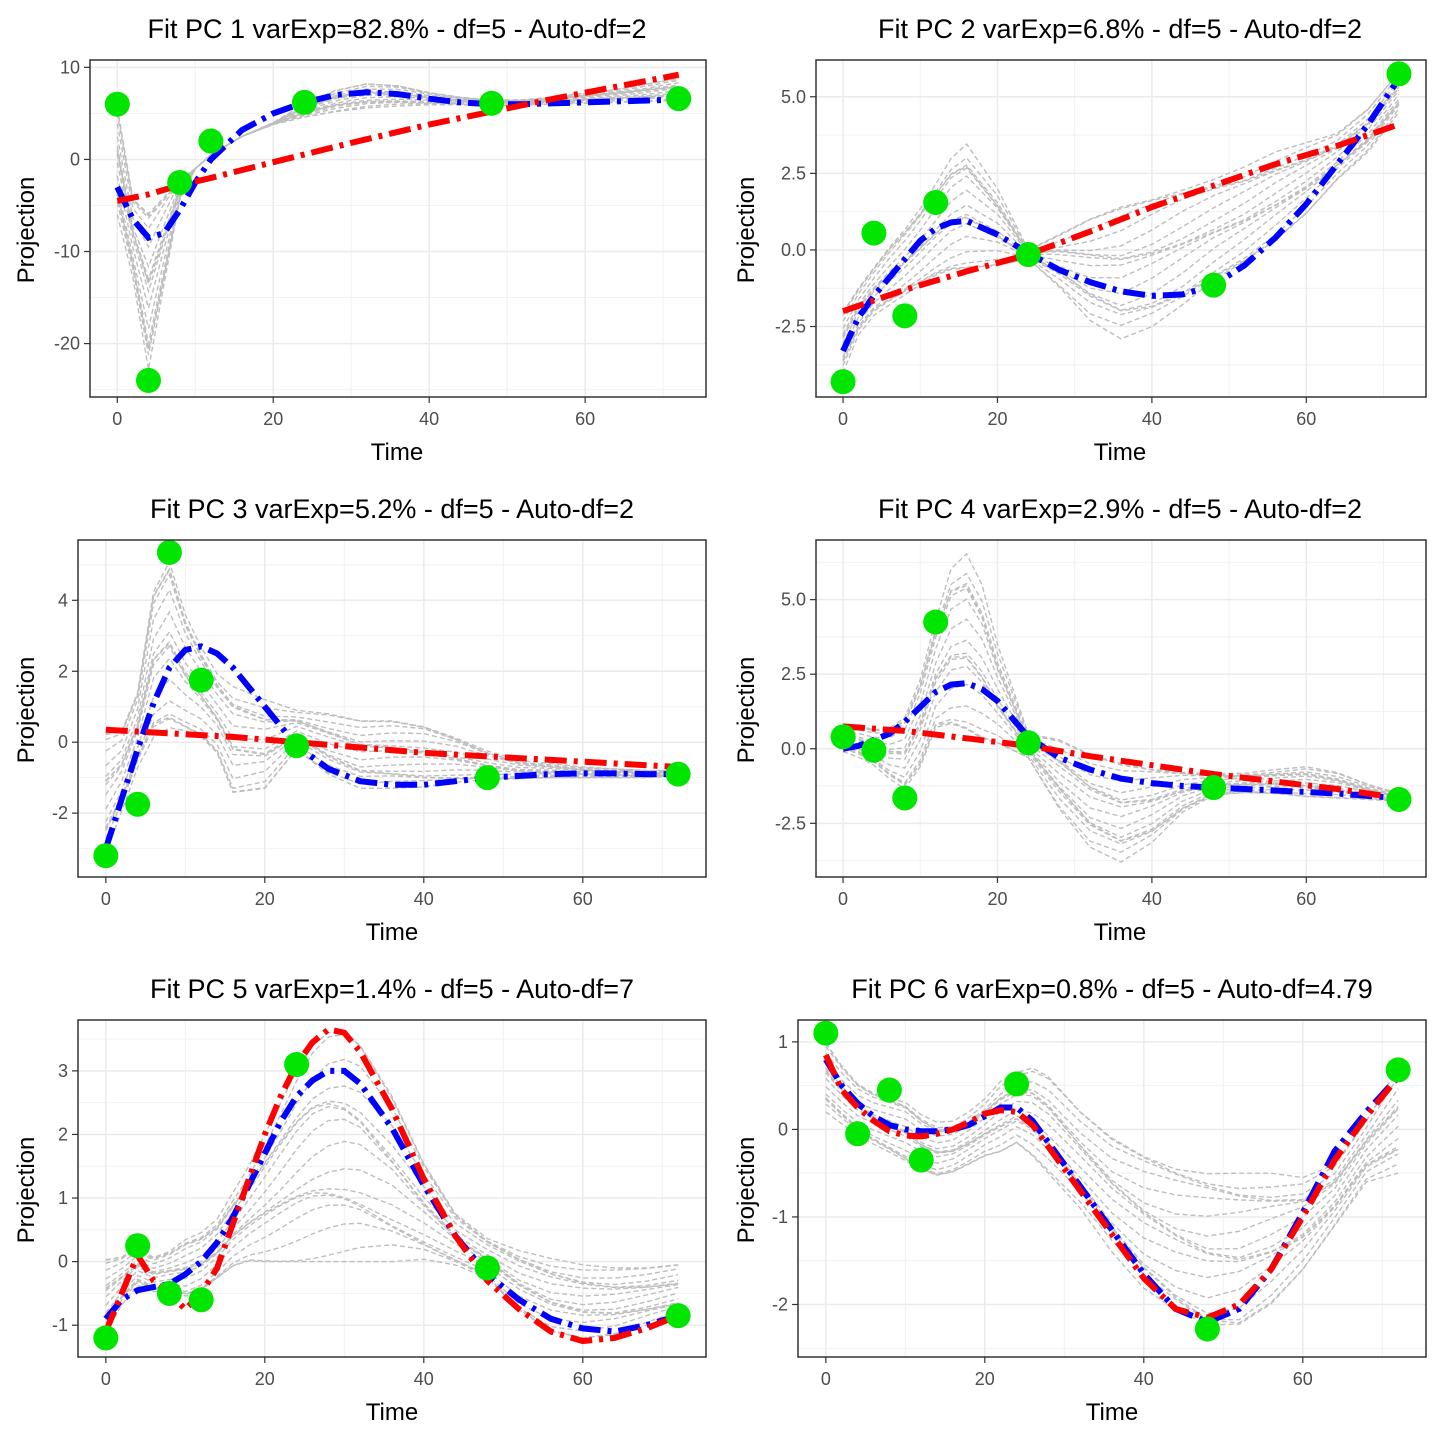 This screenshot has height=1440, width=1440. What do you see at coordinates (63, 600) in the screenshot?
I see `y-tick-label-pc3: 4` at bounding box center [63, 600].